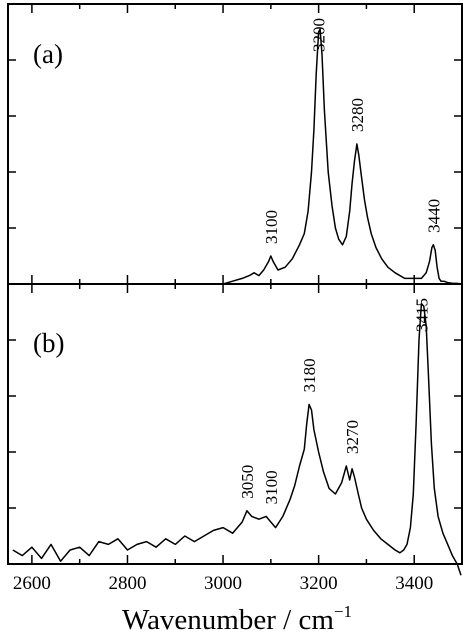 The height and width of the screenshot is (637, 474). Describe the element at coordinates (48, 54) in the screenshot. I see `panel-label: (a)` at that location.